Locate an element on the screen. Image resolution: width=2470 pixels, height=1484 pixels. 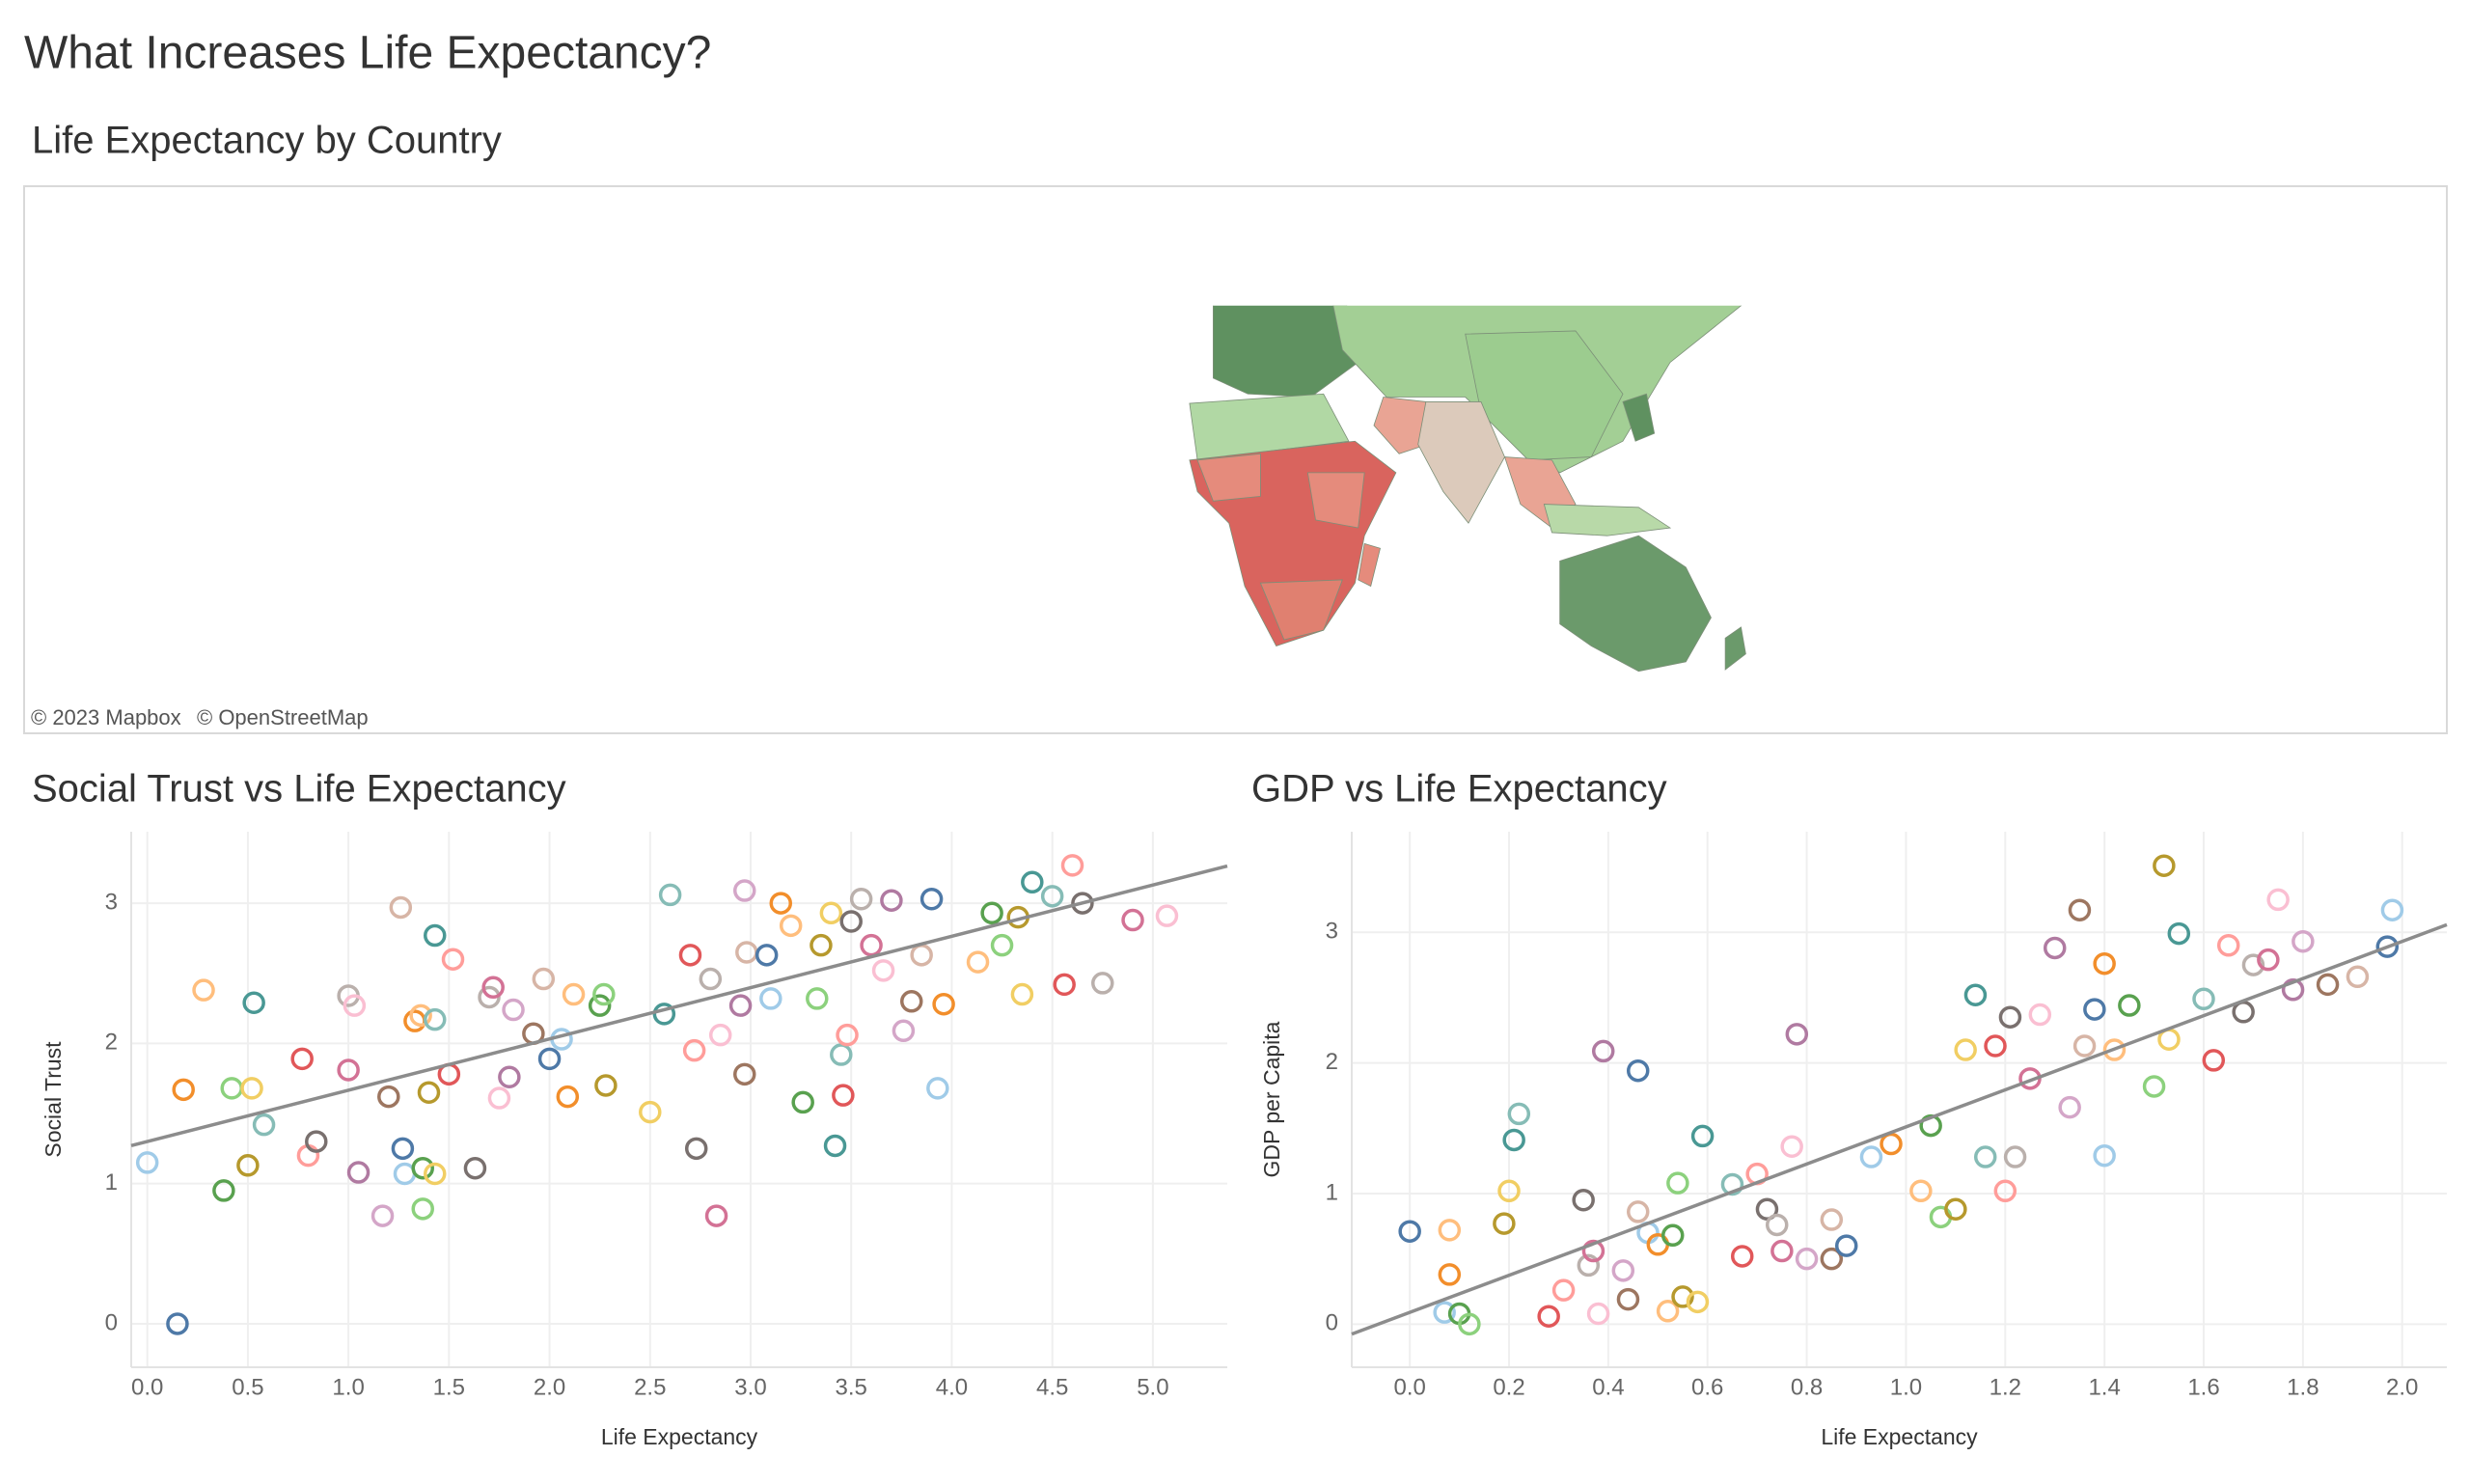
y-tick-label: 1 is located at coordinates (111, 1182).